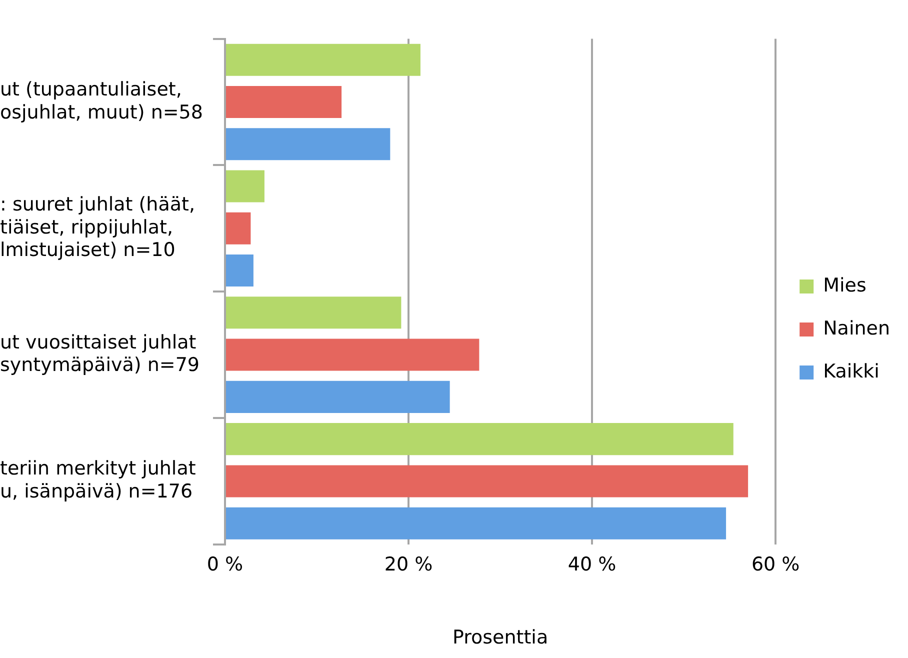 The image size is (908, 658). I want to click on x-tick-label: 20 %, so click(408, 565).